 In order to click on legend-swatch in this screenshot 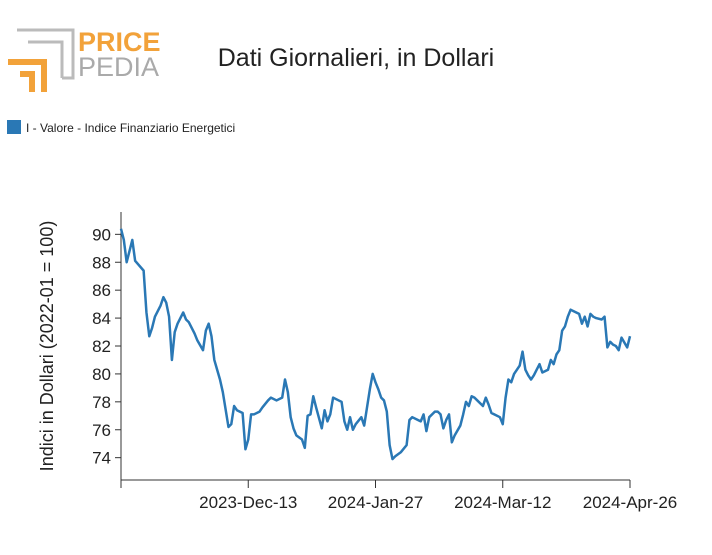, I will do `click(14, 127)`.